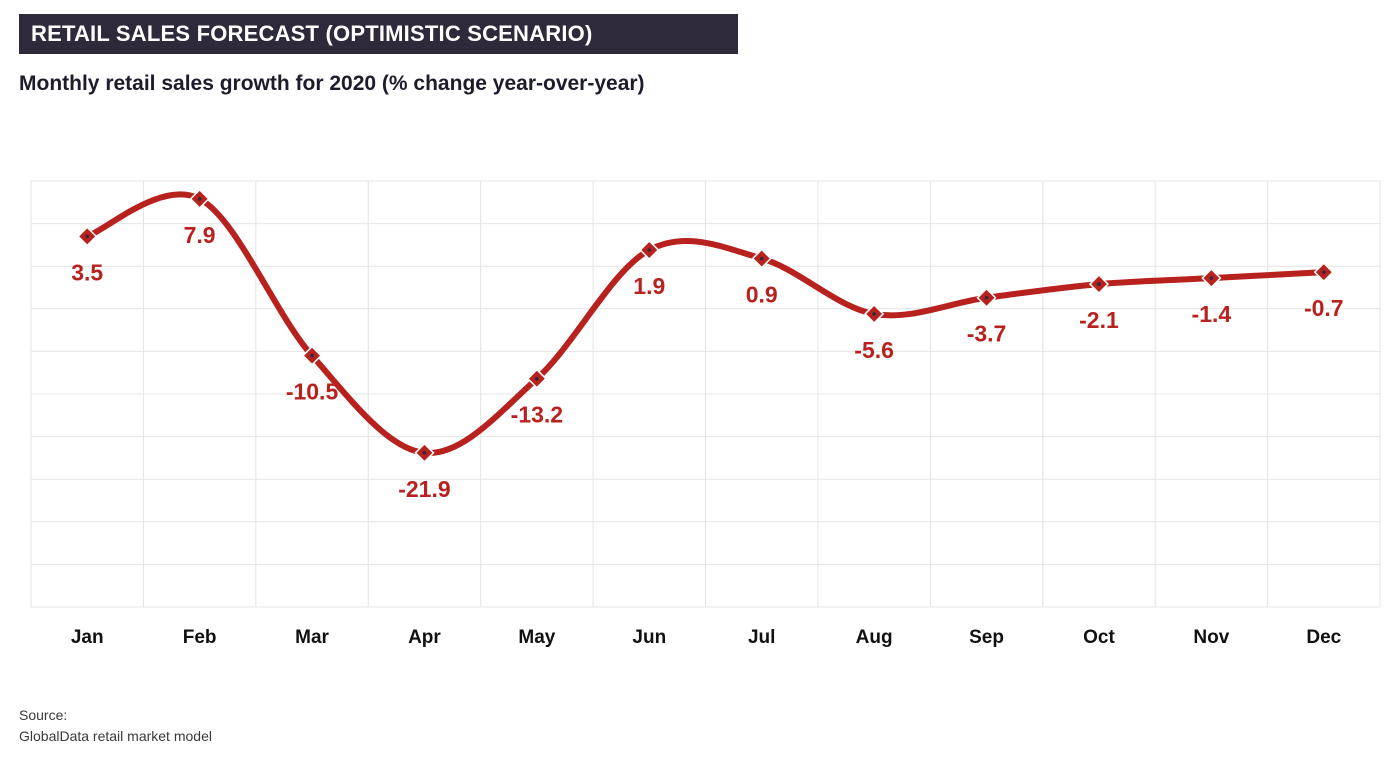 The width and height of the screenshot is (1398, 759). I want to click on data-label-jun: 1.9, so click(649, 286).